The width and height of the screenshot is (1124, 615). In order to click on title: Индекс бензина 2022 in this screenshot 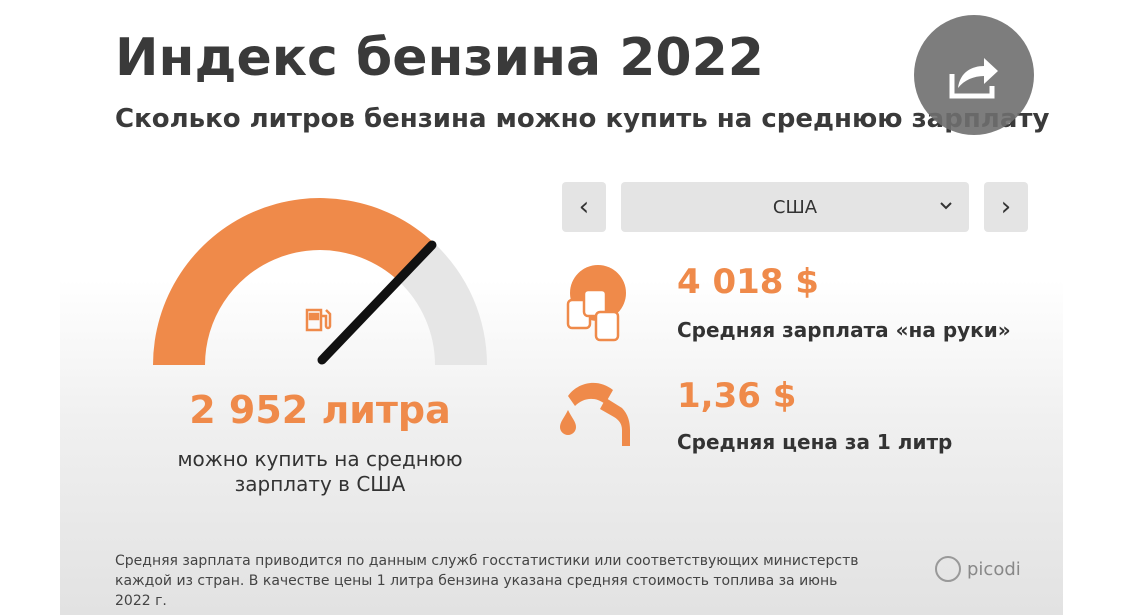, I will do `click(439, 58)`.